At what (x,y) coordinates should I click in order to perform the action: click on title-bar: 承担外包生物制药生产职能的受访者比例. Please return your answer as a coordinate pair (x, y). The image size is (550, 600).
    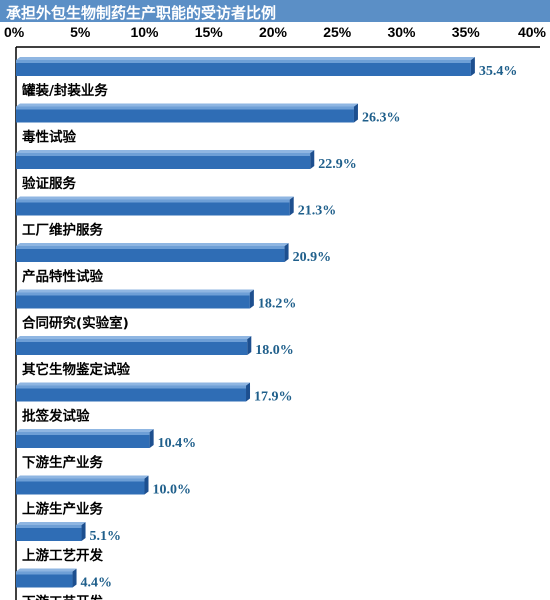
    Looking at the image, I should click on (275, 11).